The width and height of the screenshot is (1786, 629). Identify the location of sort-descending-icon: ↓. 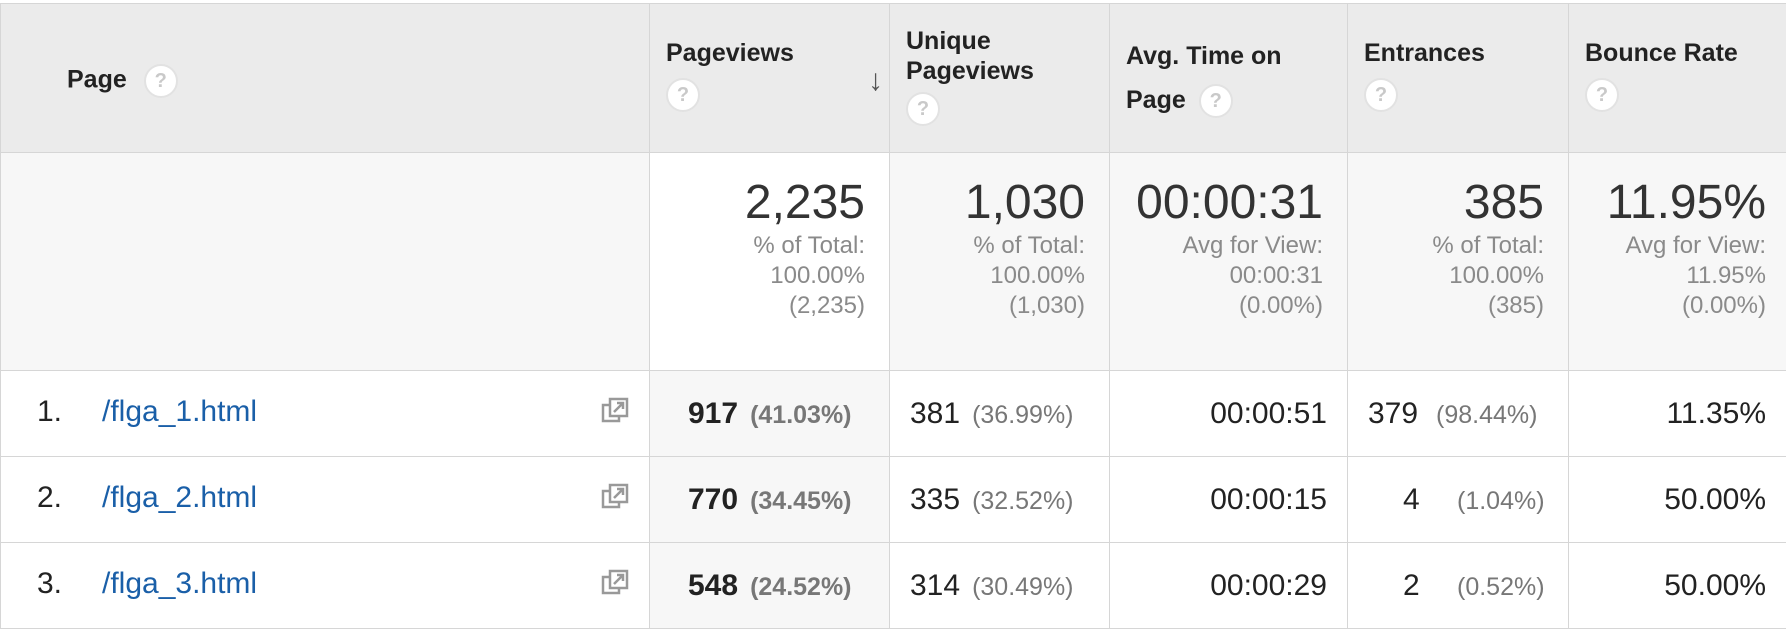
(875, 81).